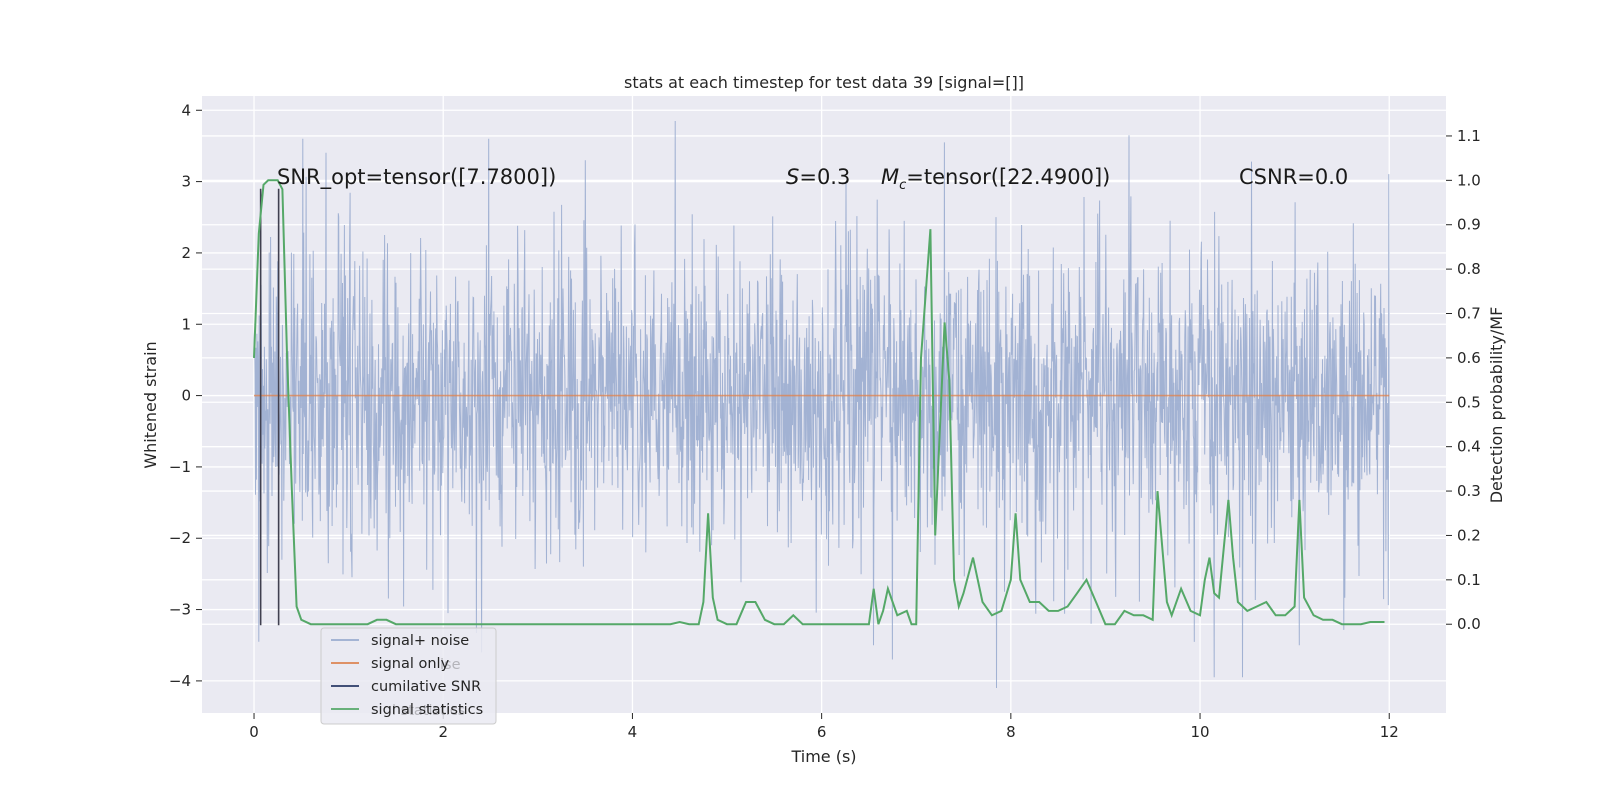 The width and height of the screenshot is (1600, 800). What do you see at coordinates (180, 467) in the screenshot?
I see `y-tick-label-left: −1` at bounding box center [180, 467].